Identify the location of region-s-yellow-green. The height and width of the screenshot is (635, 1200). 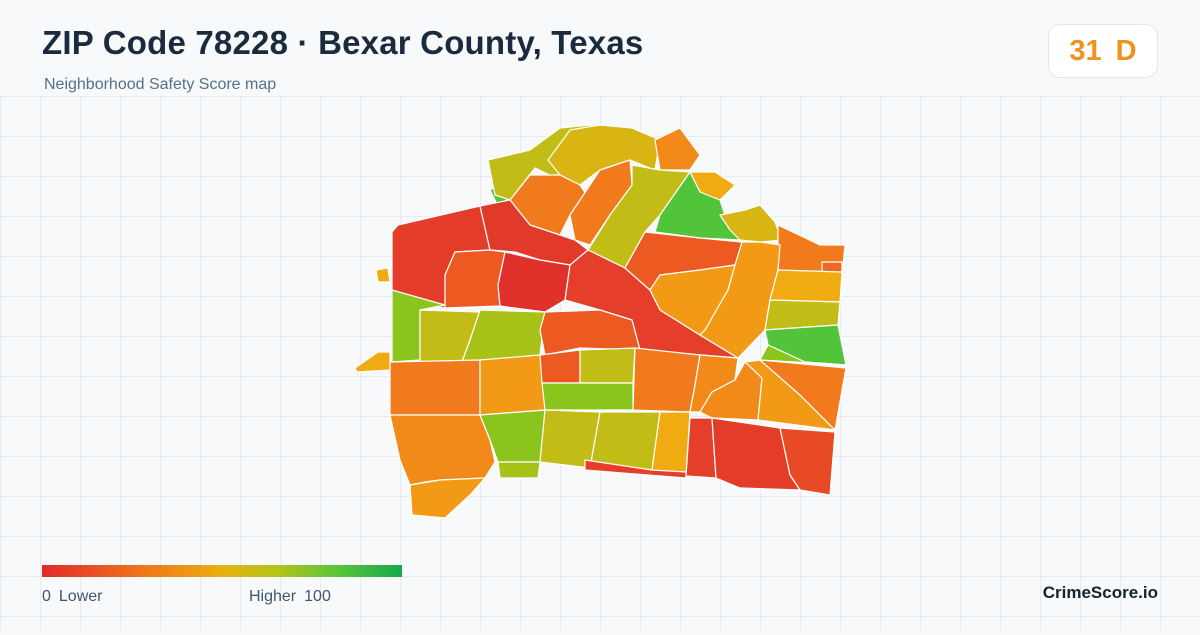
(519, 470).